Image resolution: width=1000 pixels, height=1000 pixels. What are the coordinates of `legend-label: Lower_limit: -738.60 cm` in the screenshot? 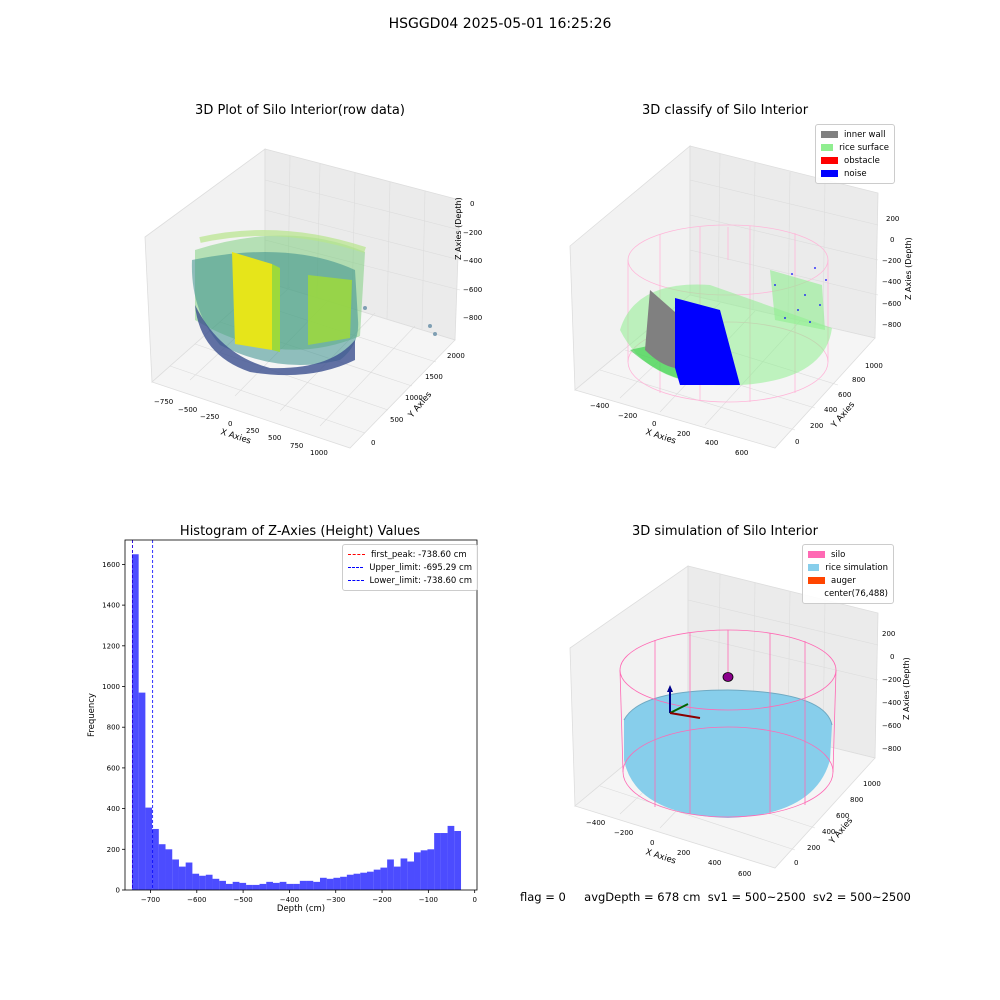 It's located at (420, 580).